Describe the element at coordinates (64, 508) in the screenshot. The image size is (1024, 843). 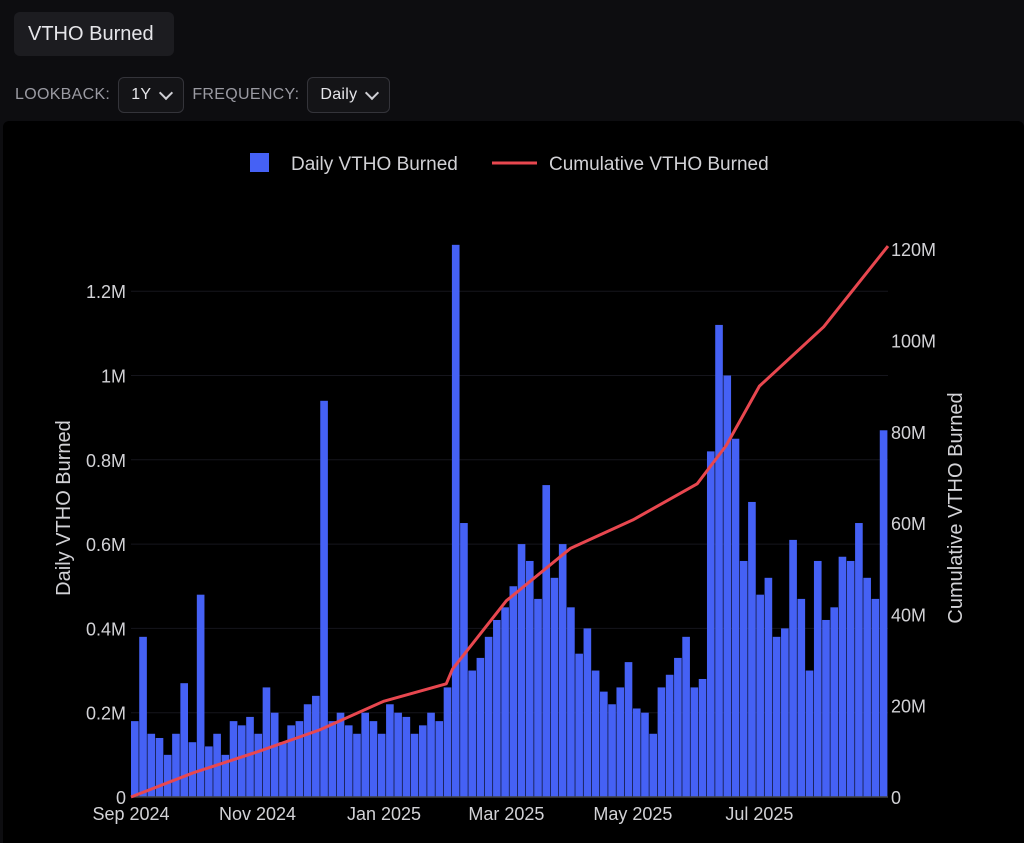
I see `y-axis-title: Daily VTHO Burned` at that location.